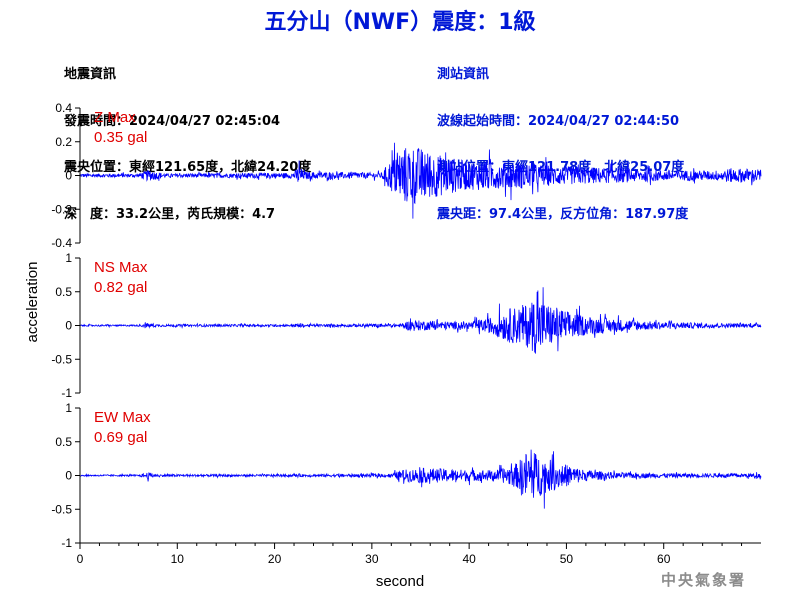 The image size is (800, 600). Describe the element at coordinates (563, 214) in the screenshot. I see `distance-azimuth: 震央距：97.4公里，反方位角：187.97度` at that location.